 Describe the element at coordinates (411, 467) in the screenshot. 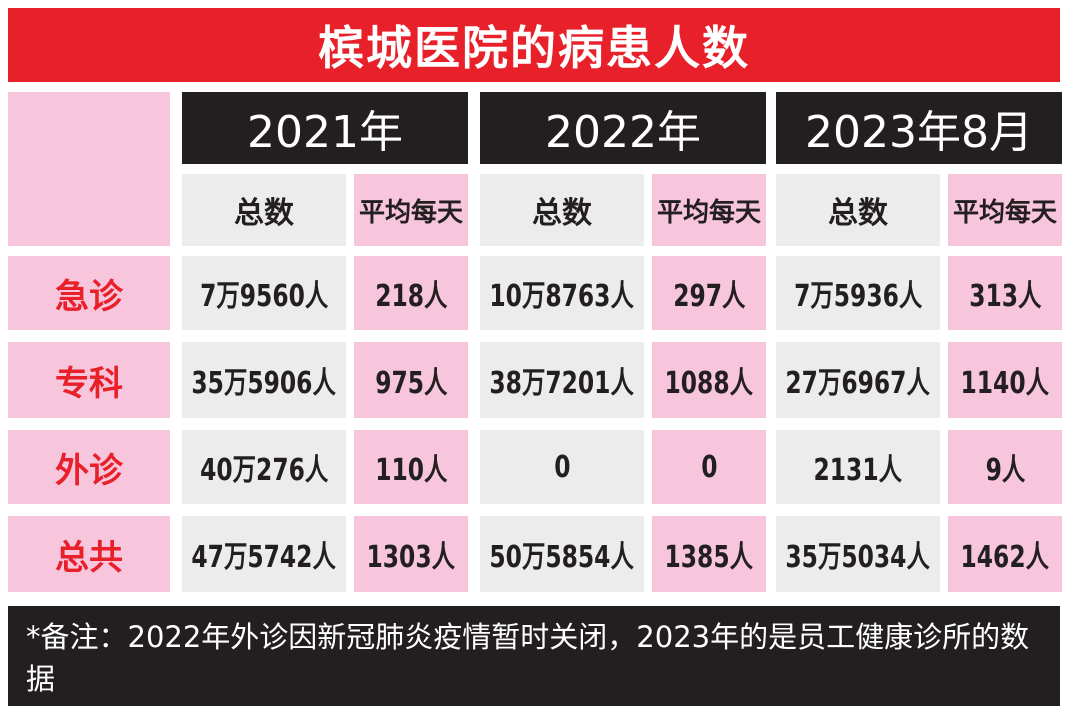

I see `table-cell: 110人` at that location.